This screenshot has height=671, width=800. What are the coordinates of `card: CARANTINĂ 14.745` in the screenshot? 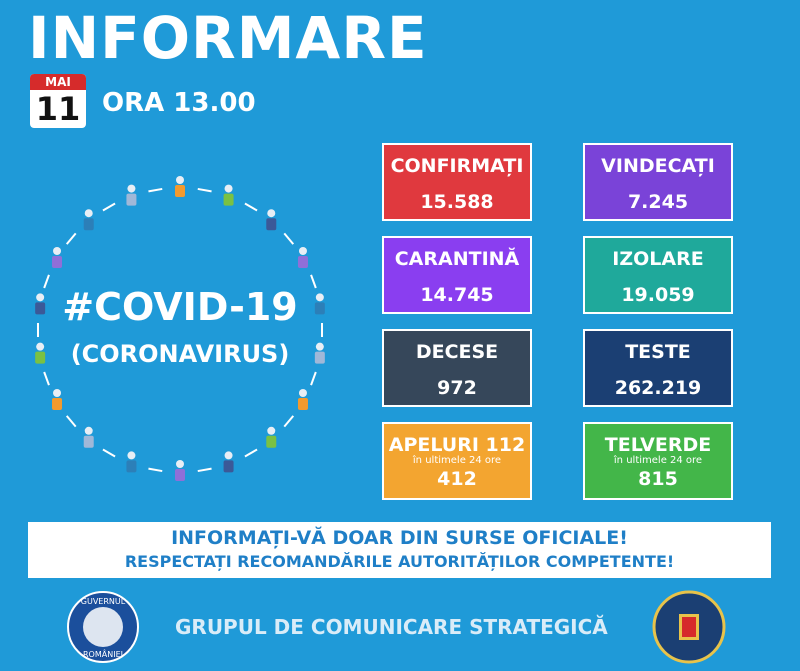 It's located at (457, 275).